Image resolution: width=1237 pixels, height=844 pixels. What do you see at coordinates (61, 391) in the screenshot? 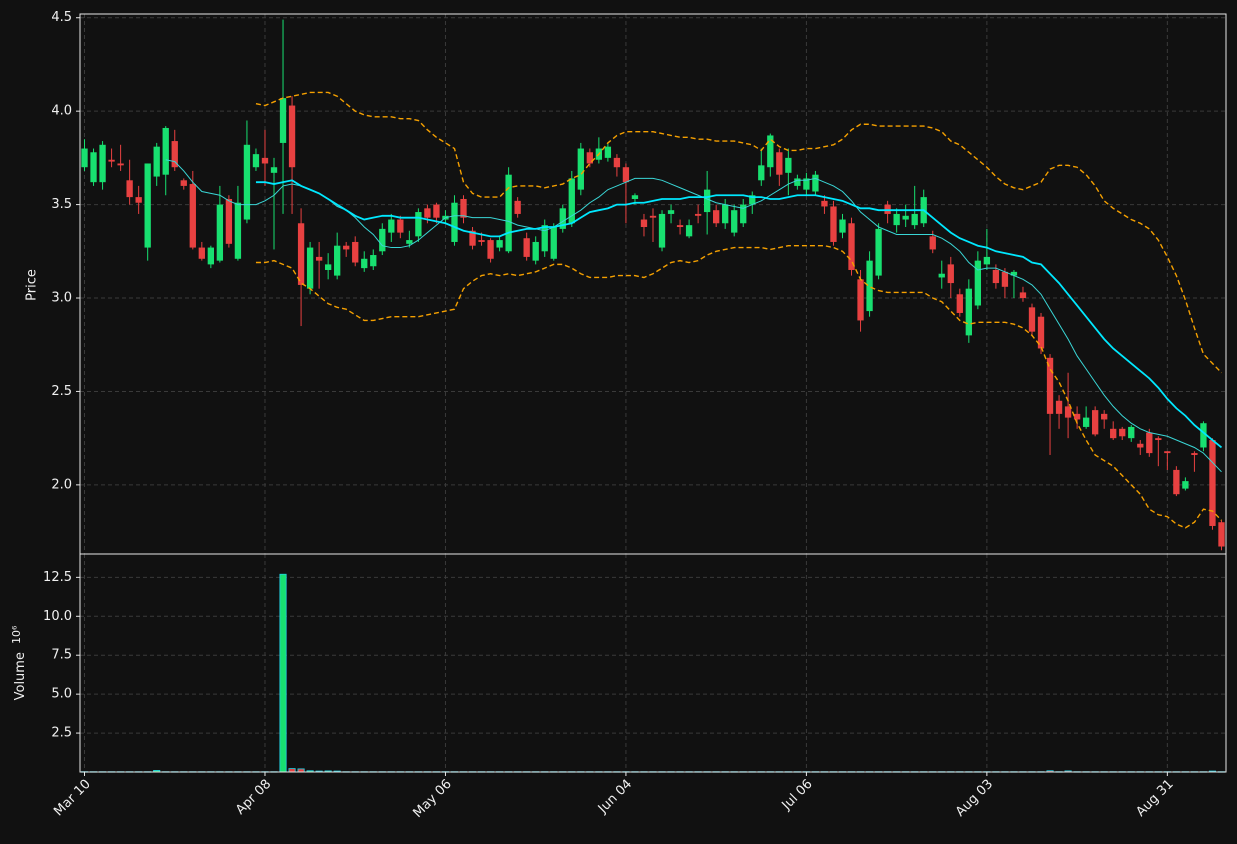
I see `y-tick-label: 2.5` at bounding box center [61, 391].